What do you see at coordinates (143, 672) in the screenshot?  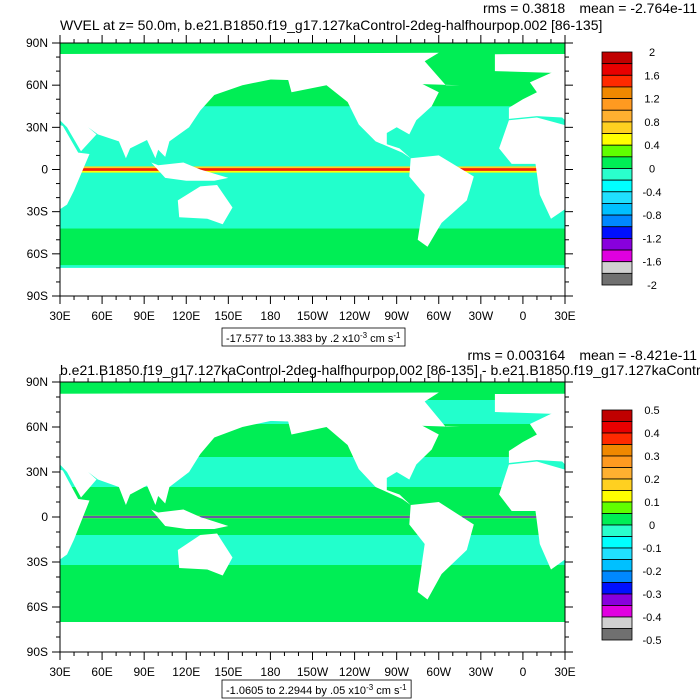 I see `x-tick-label: 90E` at bounding box center [143, 672].